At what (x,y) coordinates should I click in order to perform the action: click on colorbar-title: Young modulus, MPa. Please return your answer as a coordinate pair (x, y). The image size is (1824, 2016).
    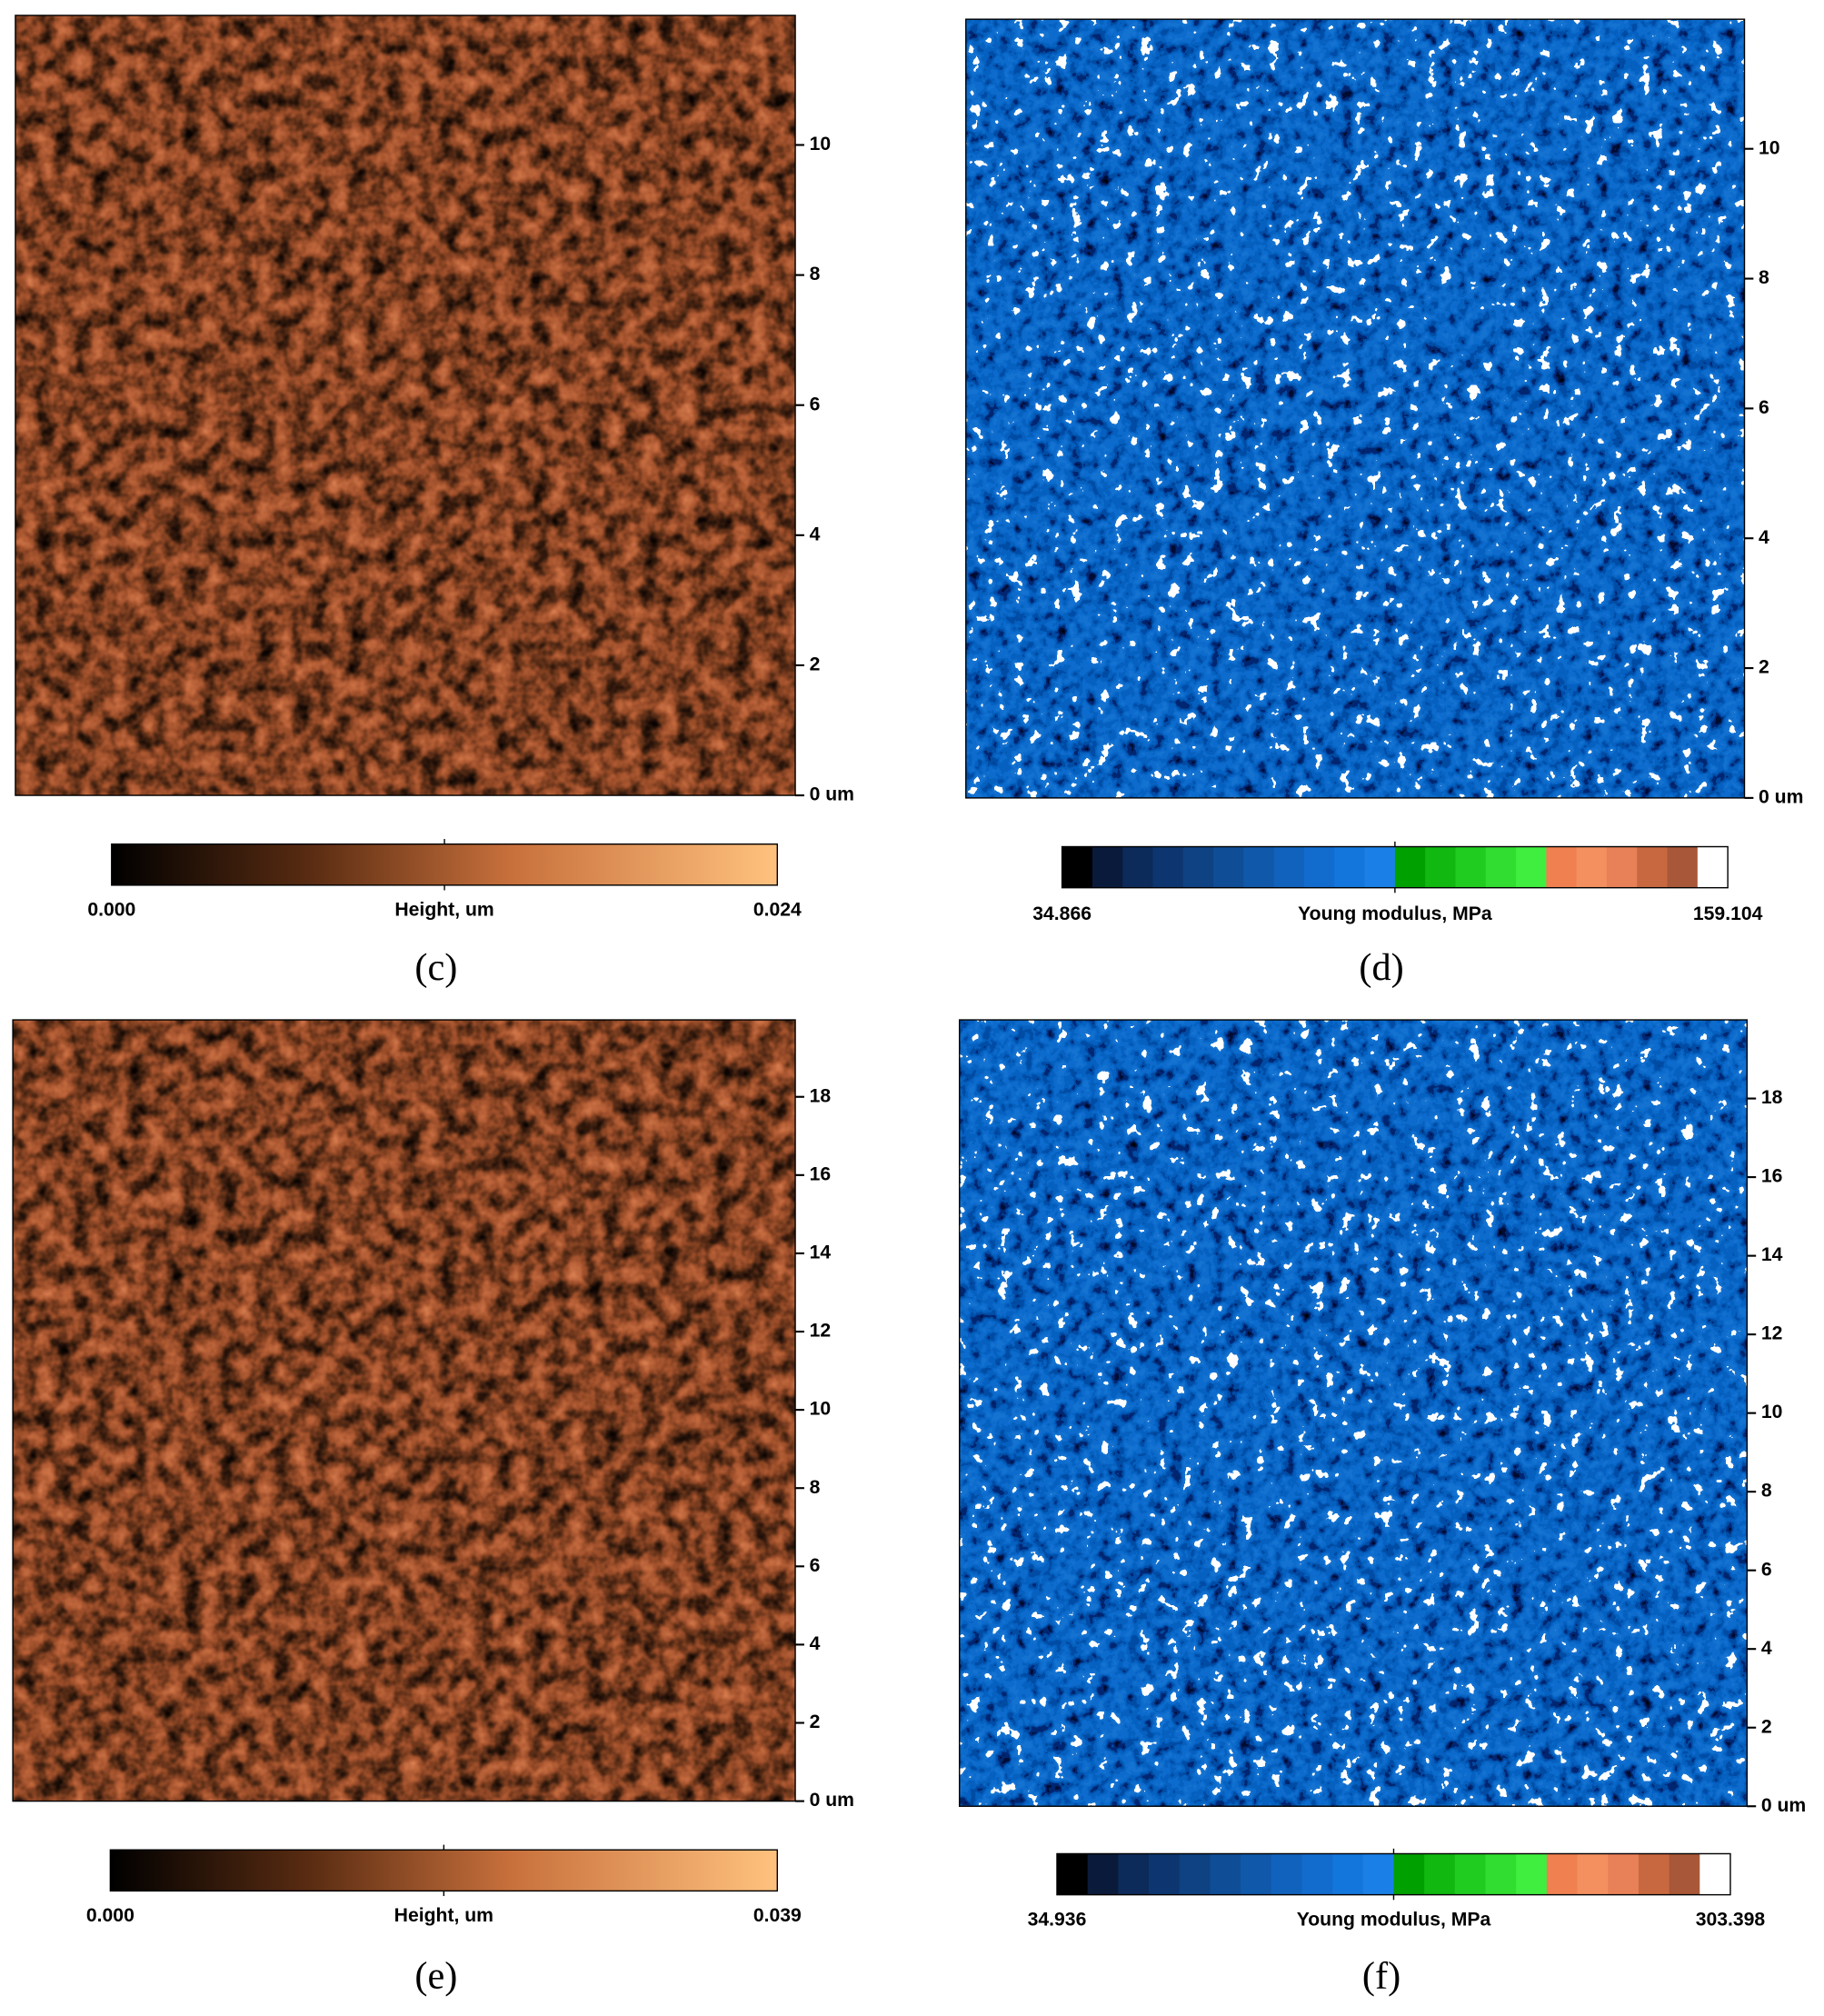
    Looking at the image, I should click on (1395, 914).